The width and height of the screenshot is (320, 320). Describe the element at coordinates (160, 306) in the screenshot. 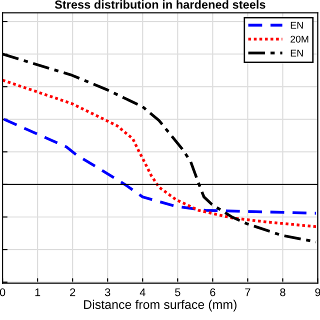

I see `x-axis-title: Distance from surface (mm)` at that location.